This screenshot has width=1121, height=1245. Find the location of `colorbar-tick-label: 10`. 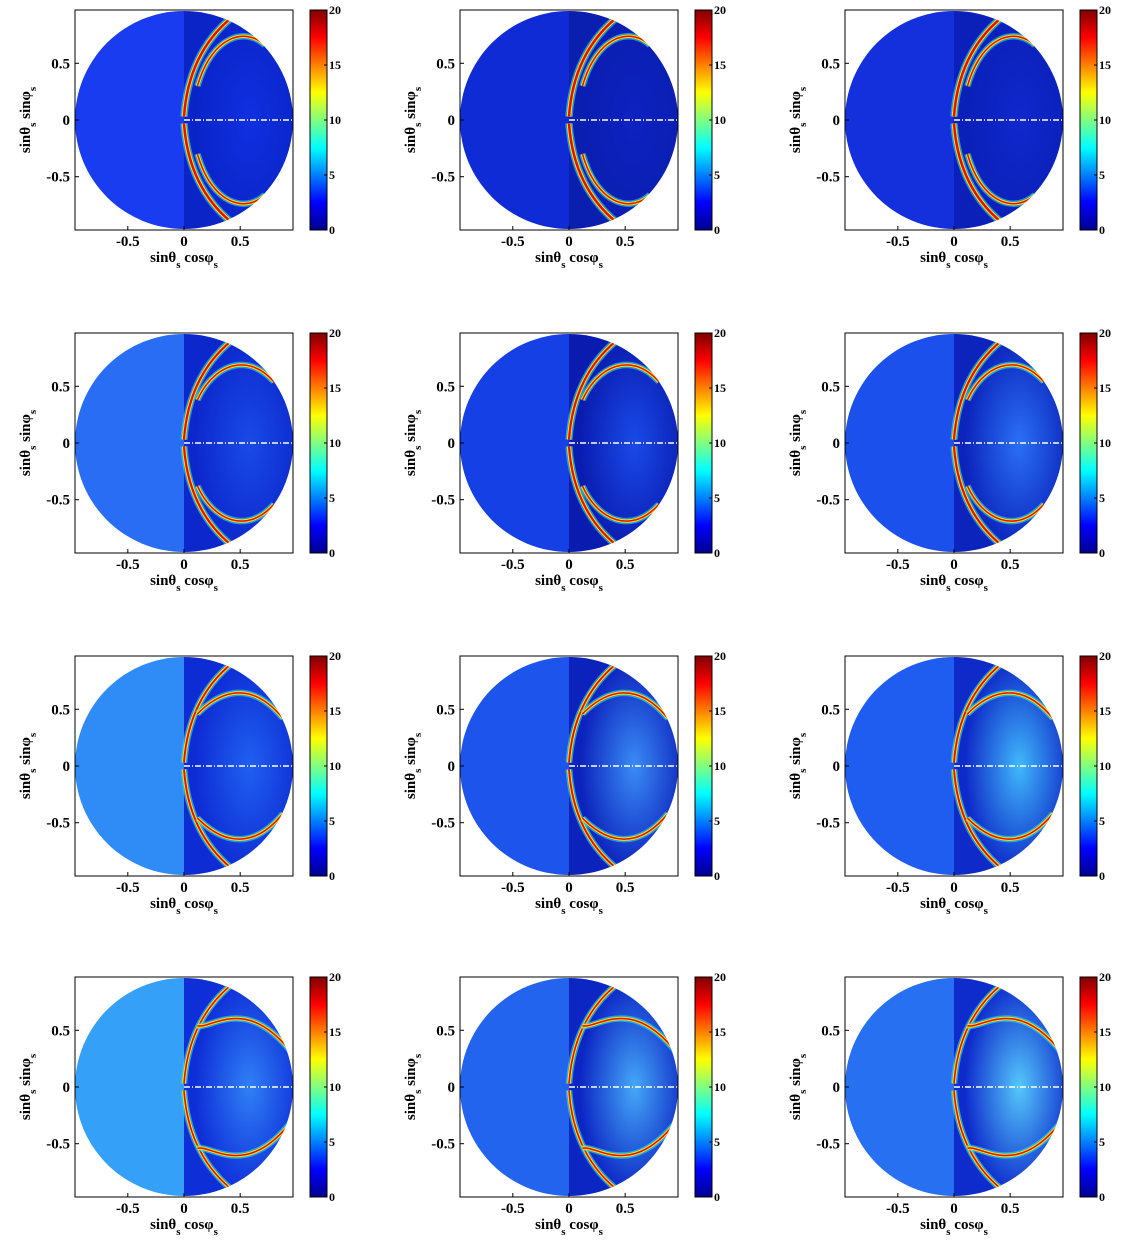

colorbar-tick-label: 10 is located at coordinates (335, 120).